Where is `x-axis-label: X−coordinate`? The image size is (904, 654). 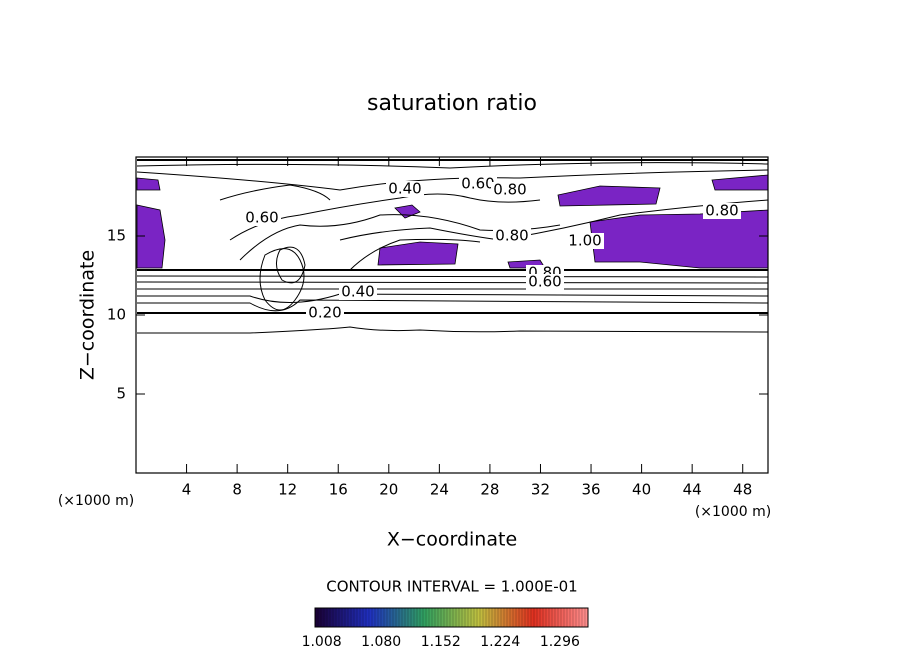
x-axis-label: X−coordinate is located at coordinates (452, 540).